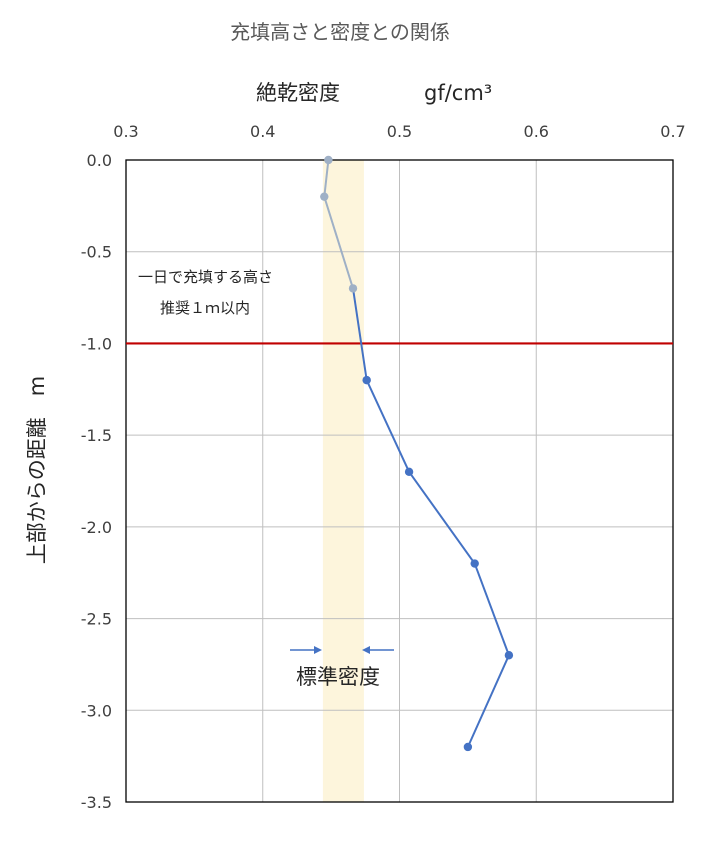 This screenshot has height=850, width=720. What do you see at coordinates (205, 308) in the screenshot?
I see `annotation-line-2: 推奨１ｍ以内` at bounding box center [205, 308].